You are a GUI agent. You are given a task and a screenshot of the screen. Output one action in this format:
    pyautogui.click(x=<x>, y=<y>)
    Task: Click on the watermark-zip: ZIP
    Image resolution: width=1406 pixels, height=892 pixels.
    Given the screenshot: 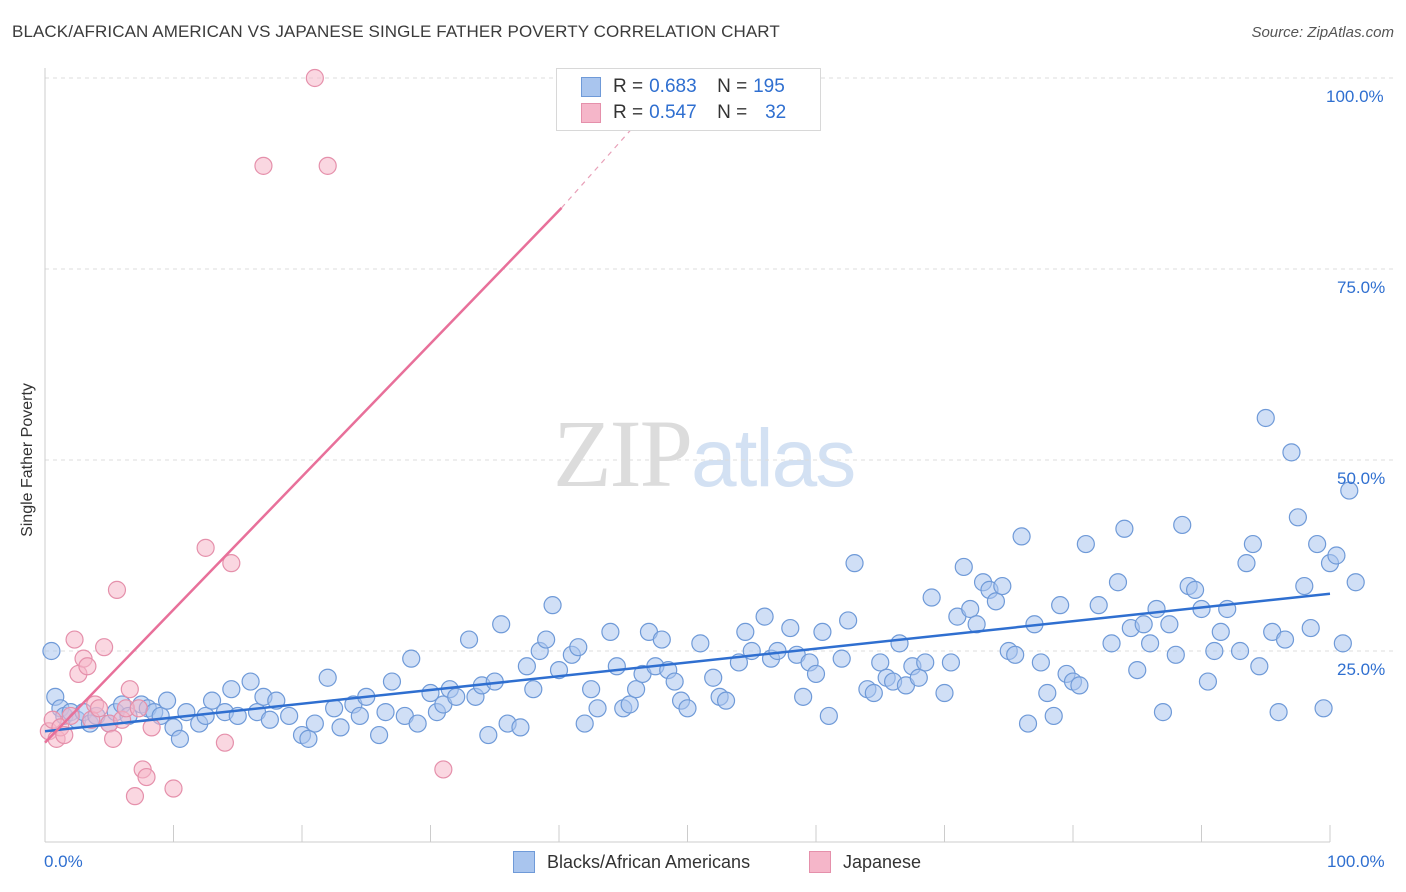 What is the action you would take?
    pyautogui.click(x=623, y=453)
    